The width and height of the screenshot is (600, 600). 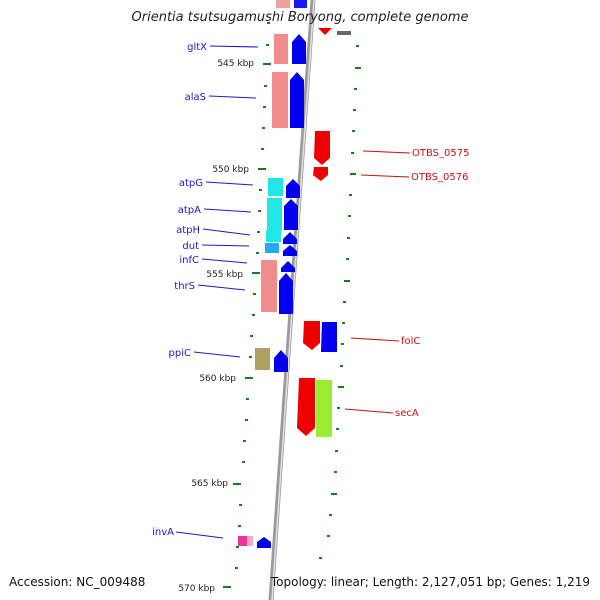 What do you see at coordinates (293, 188) in the screenshot?
I see `gene-arrow-atpG` at bounding box center [293, 188].